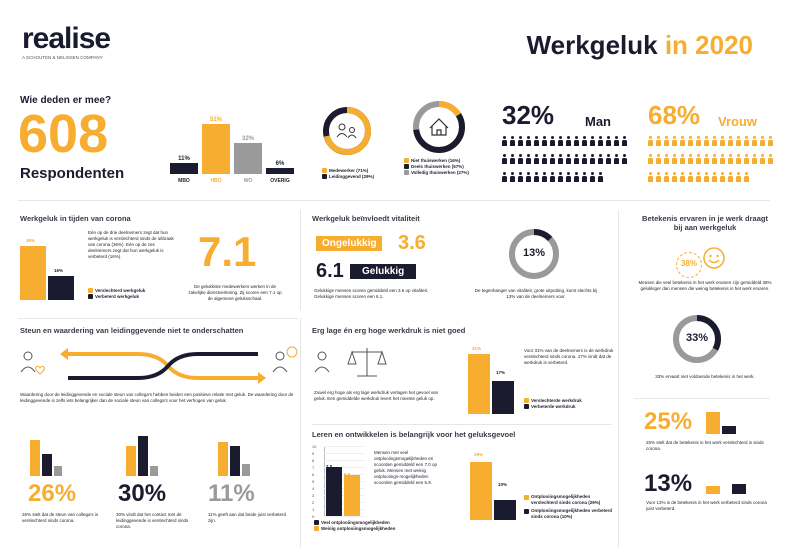 The image size is (791, 559). I want to click on corona-bar-worse, so click(33, 273).